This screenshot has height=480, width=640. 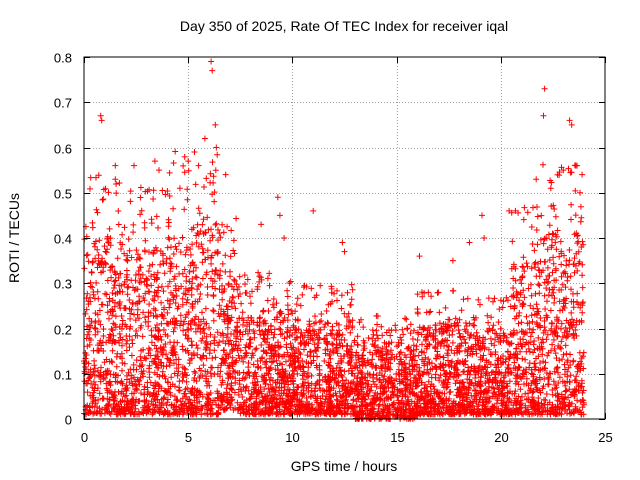 I want to click on x-tick-label: 10, so click(x=292, y=437).